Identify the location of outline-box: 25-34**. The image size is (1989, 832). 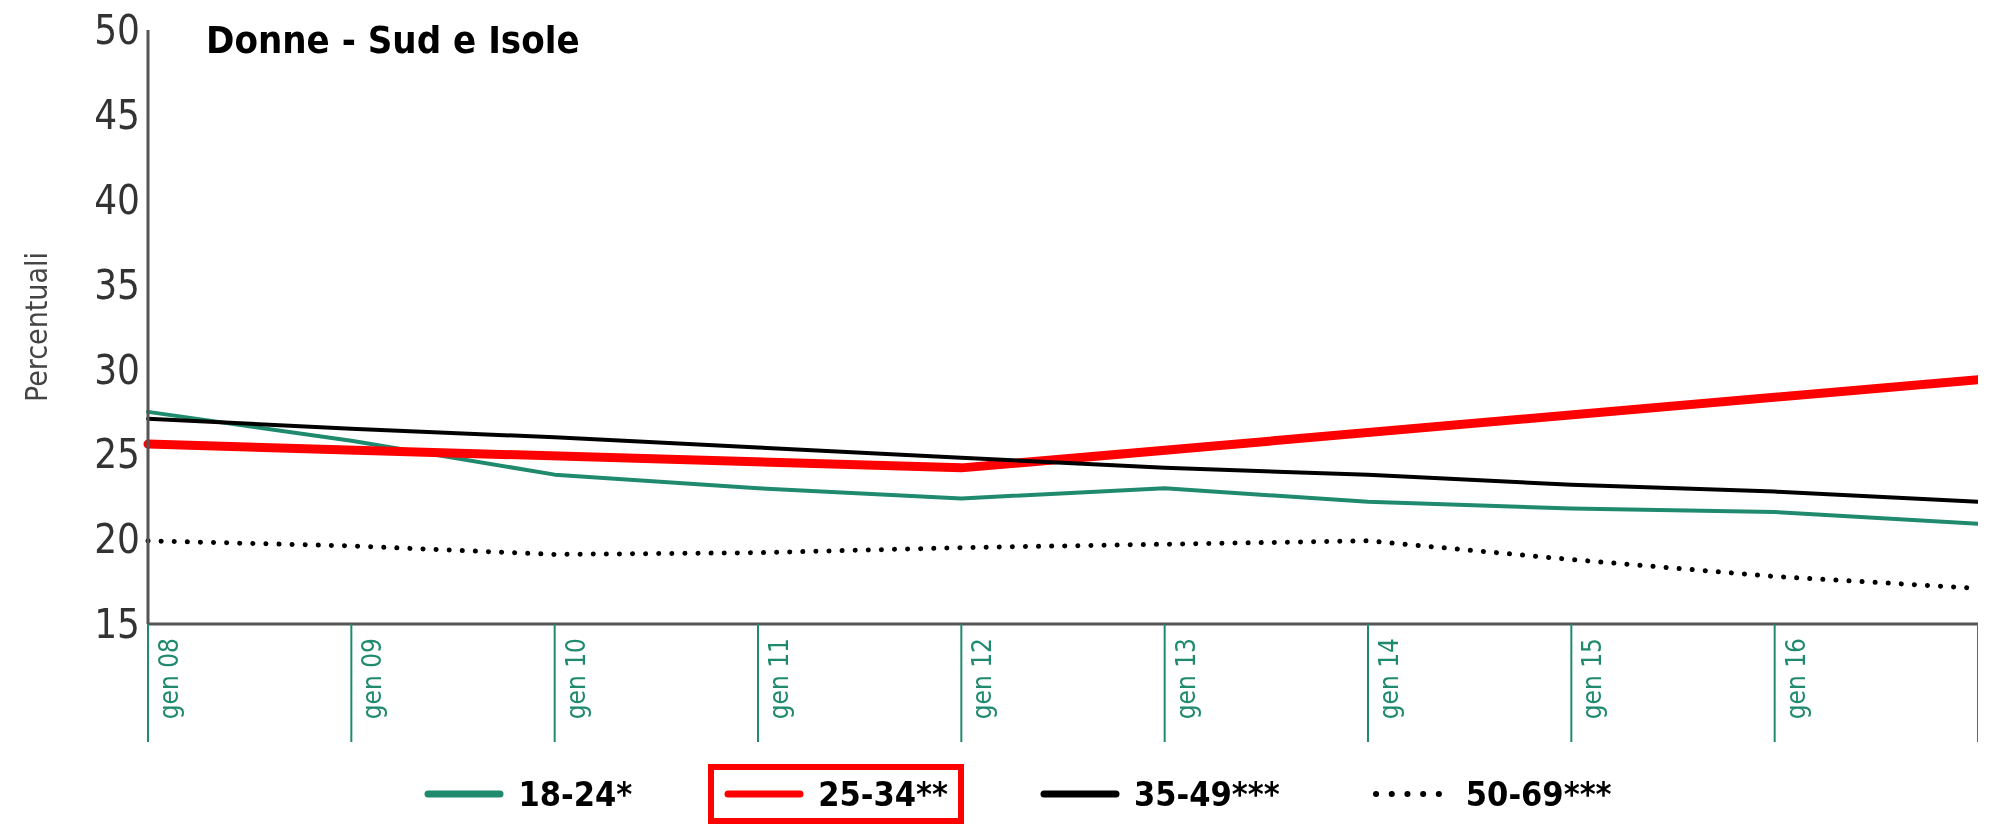
(836, 794).